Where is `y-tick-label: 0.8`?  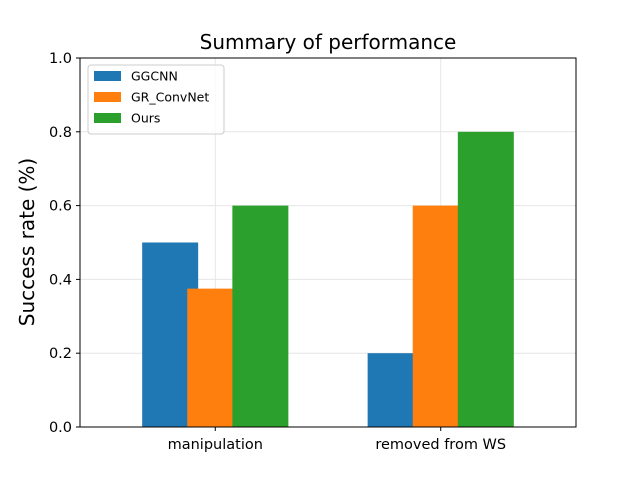
y-tick-label: 0.8 is located at coordinates (60, 133).